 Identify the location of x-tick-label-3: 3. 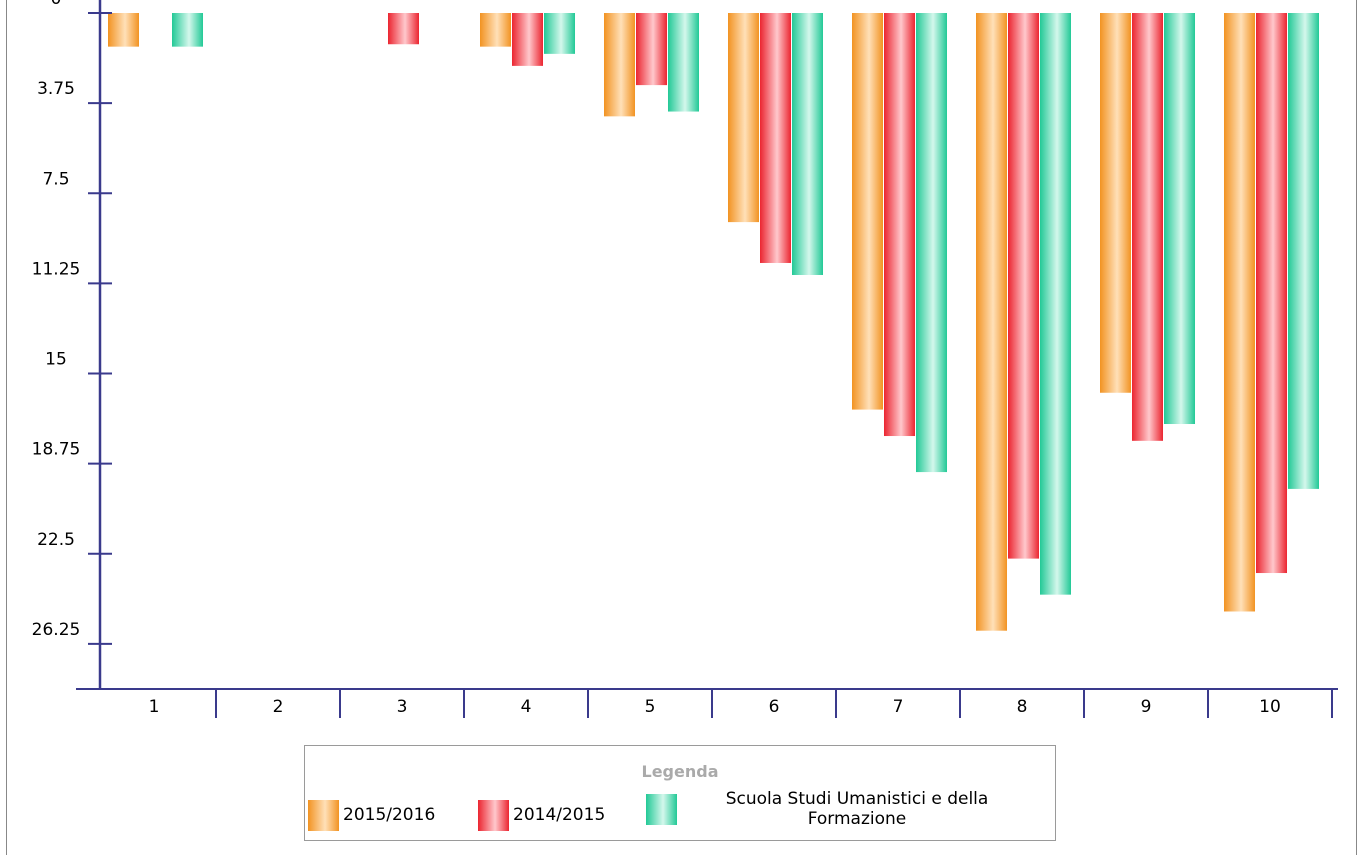
(402, 707).